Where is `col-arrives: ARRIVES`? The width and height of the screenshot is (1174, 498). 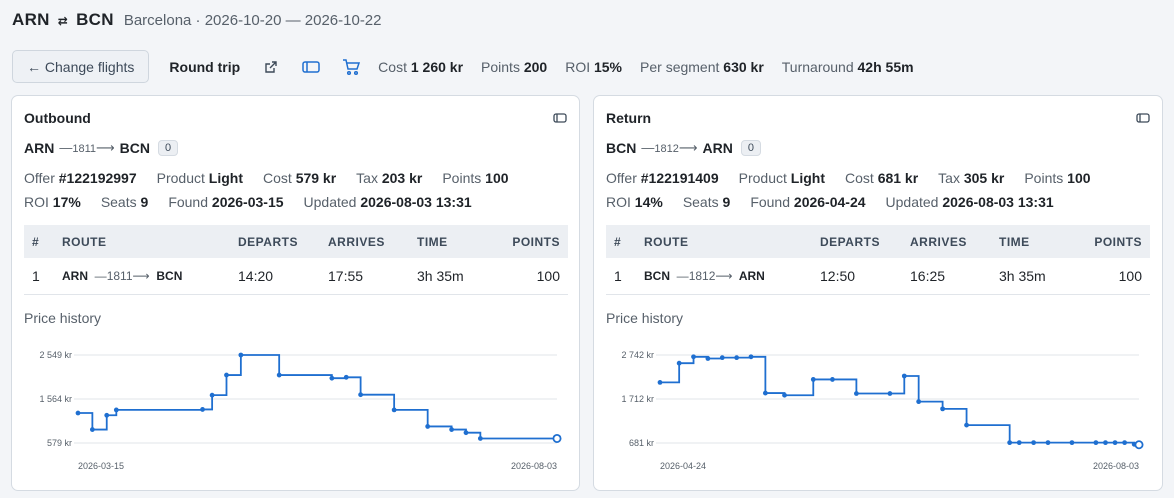
col-arrives: ARRIVES is located at coordinates (946, 241).